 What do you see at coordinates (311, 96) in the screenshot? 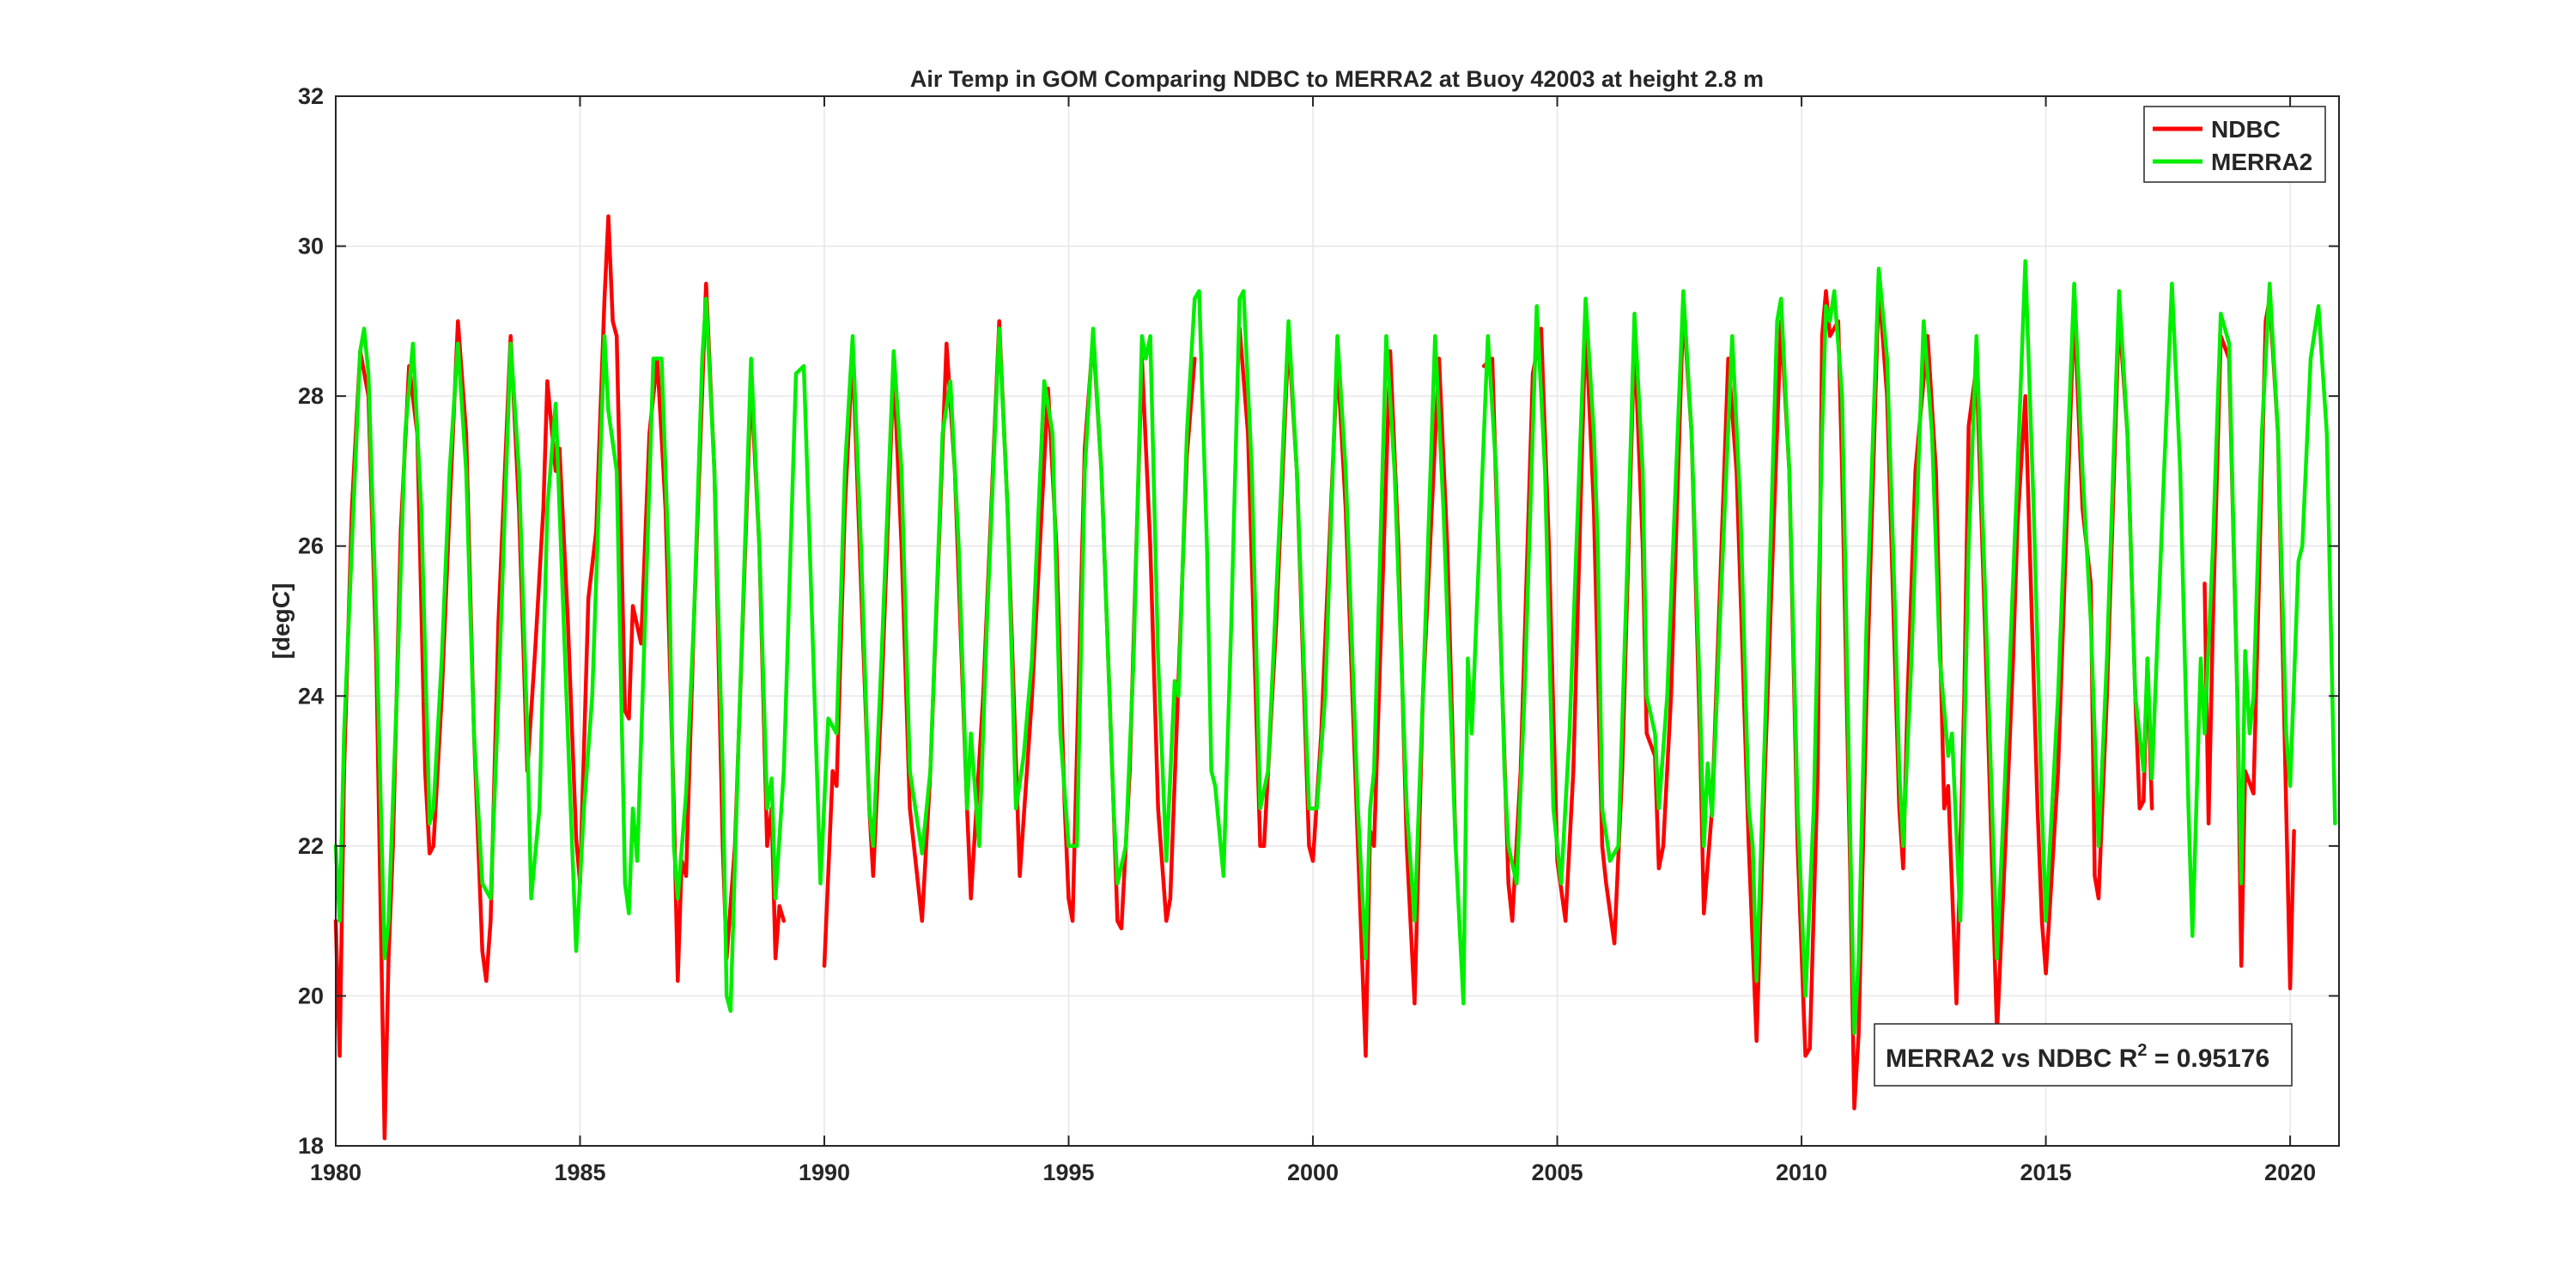
I see `y-tick-label: 32` at bounding box center [311, 96].